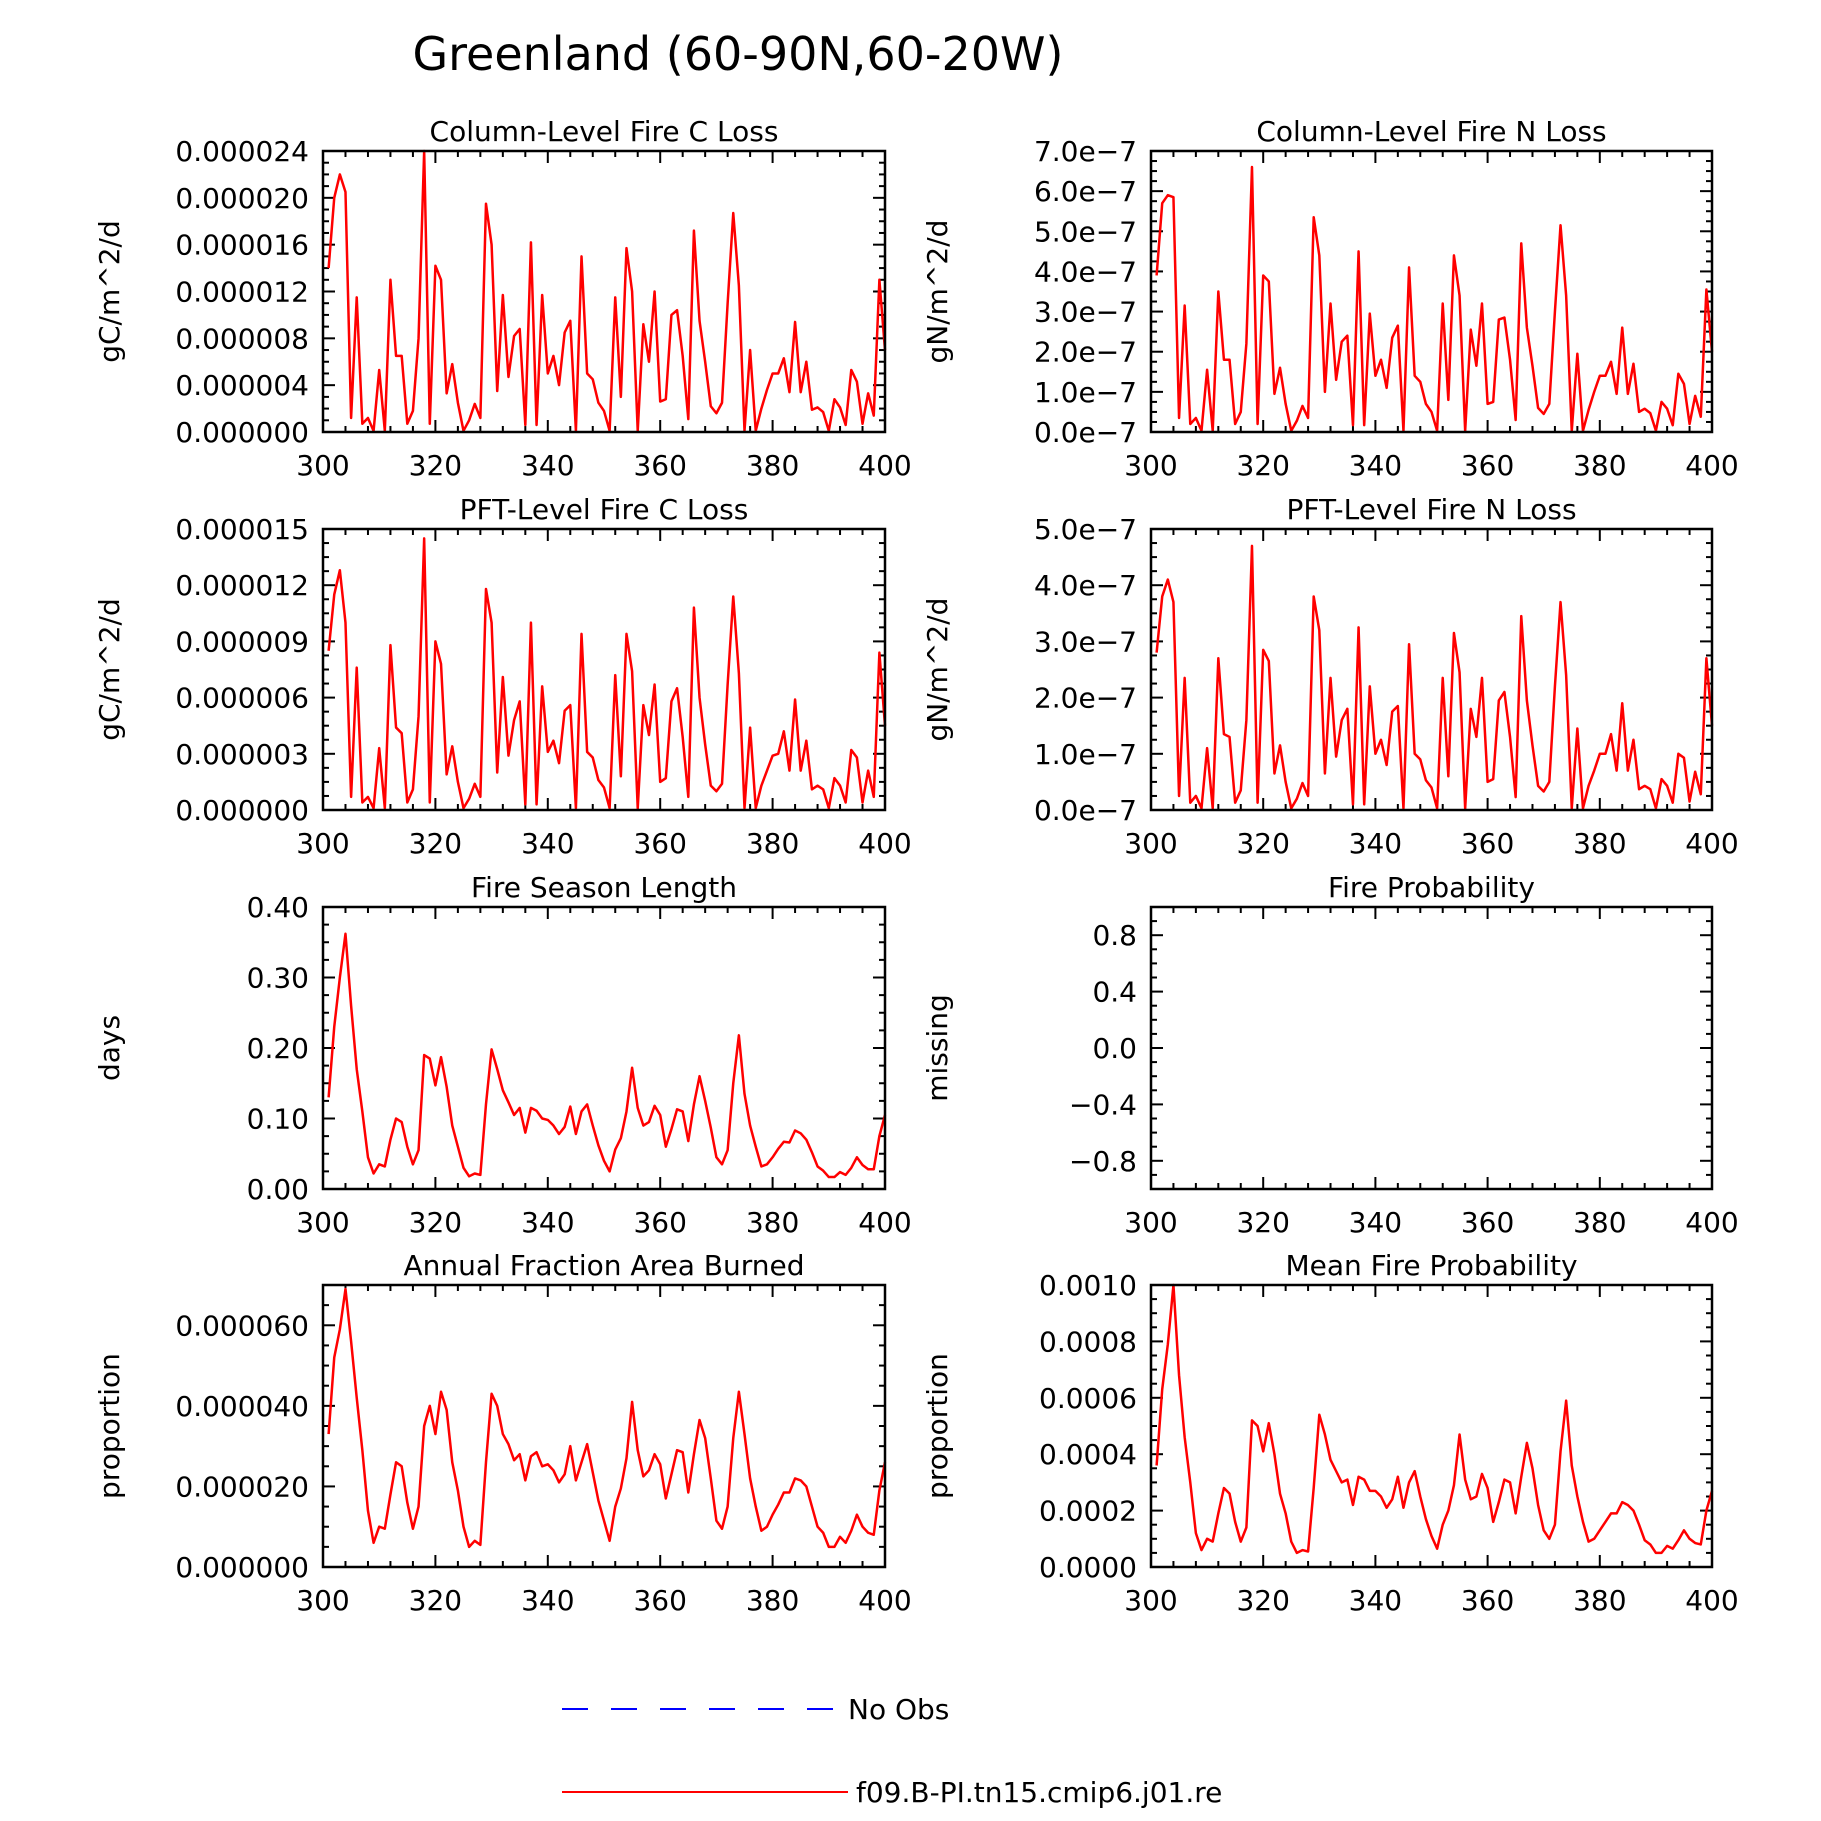 The height and width of the screenshot is (1821, 1821). Describe the element at coordinates (1085, 151) in the screenshot. I see `column-level-fire-n-loss-ytick-label: 7.0e−7` at that location.